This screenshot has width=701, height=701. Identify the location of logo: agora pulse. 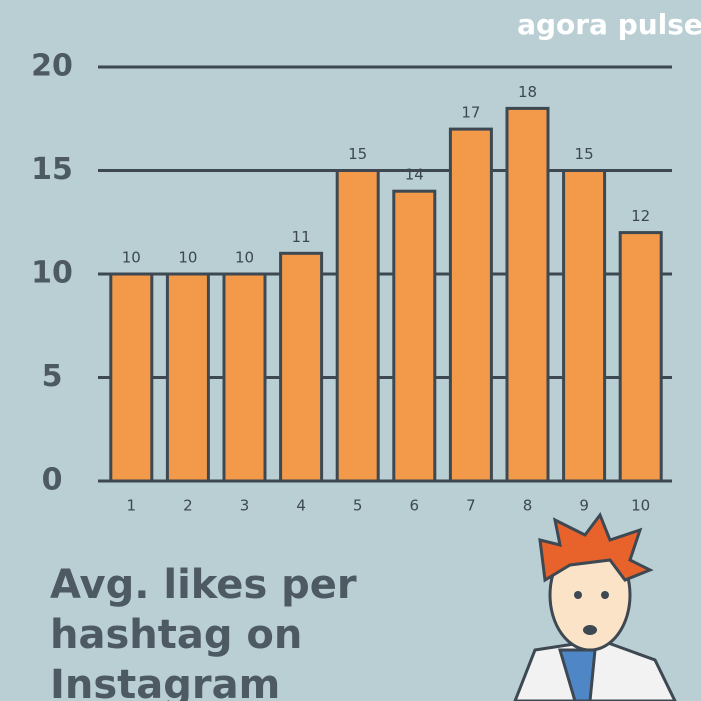
(609, 24).